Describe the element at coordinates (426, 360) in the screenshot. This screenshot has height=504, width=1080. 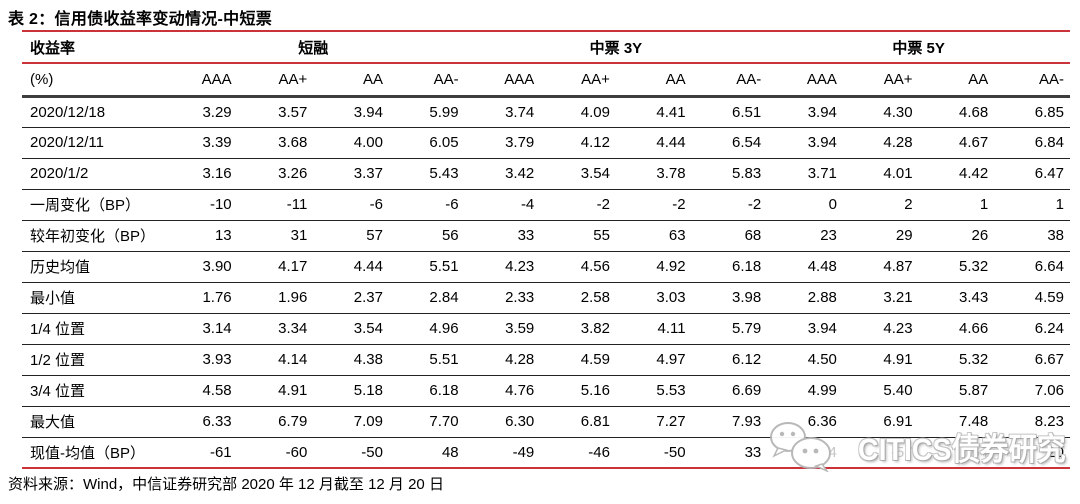
I see `cell-value: 5.51` at that location.